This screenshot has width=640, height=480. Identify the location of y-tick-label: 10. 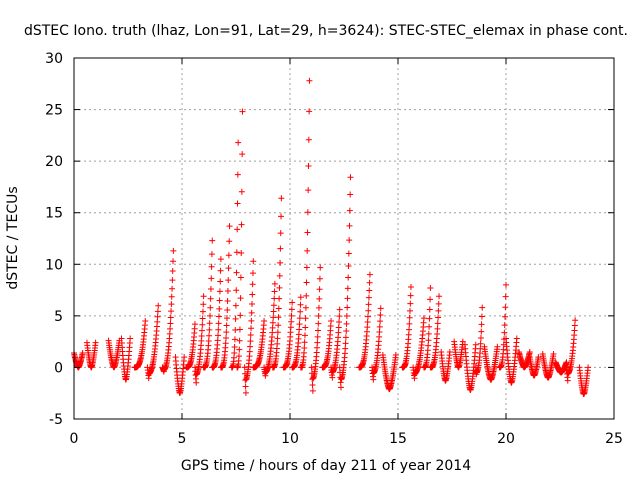
(54, 265).